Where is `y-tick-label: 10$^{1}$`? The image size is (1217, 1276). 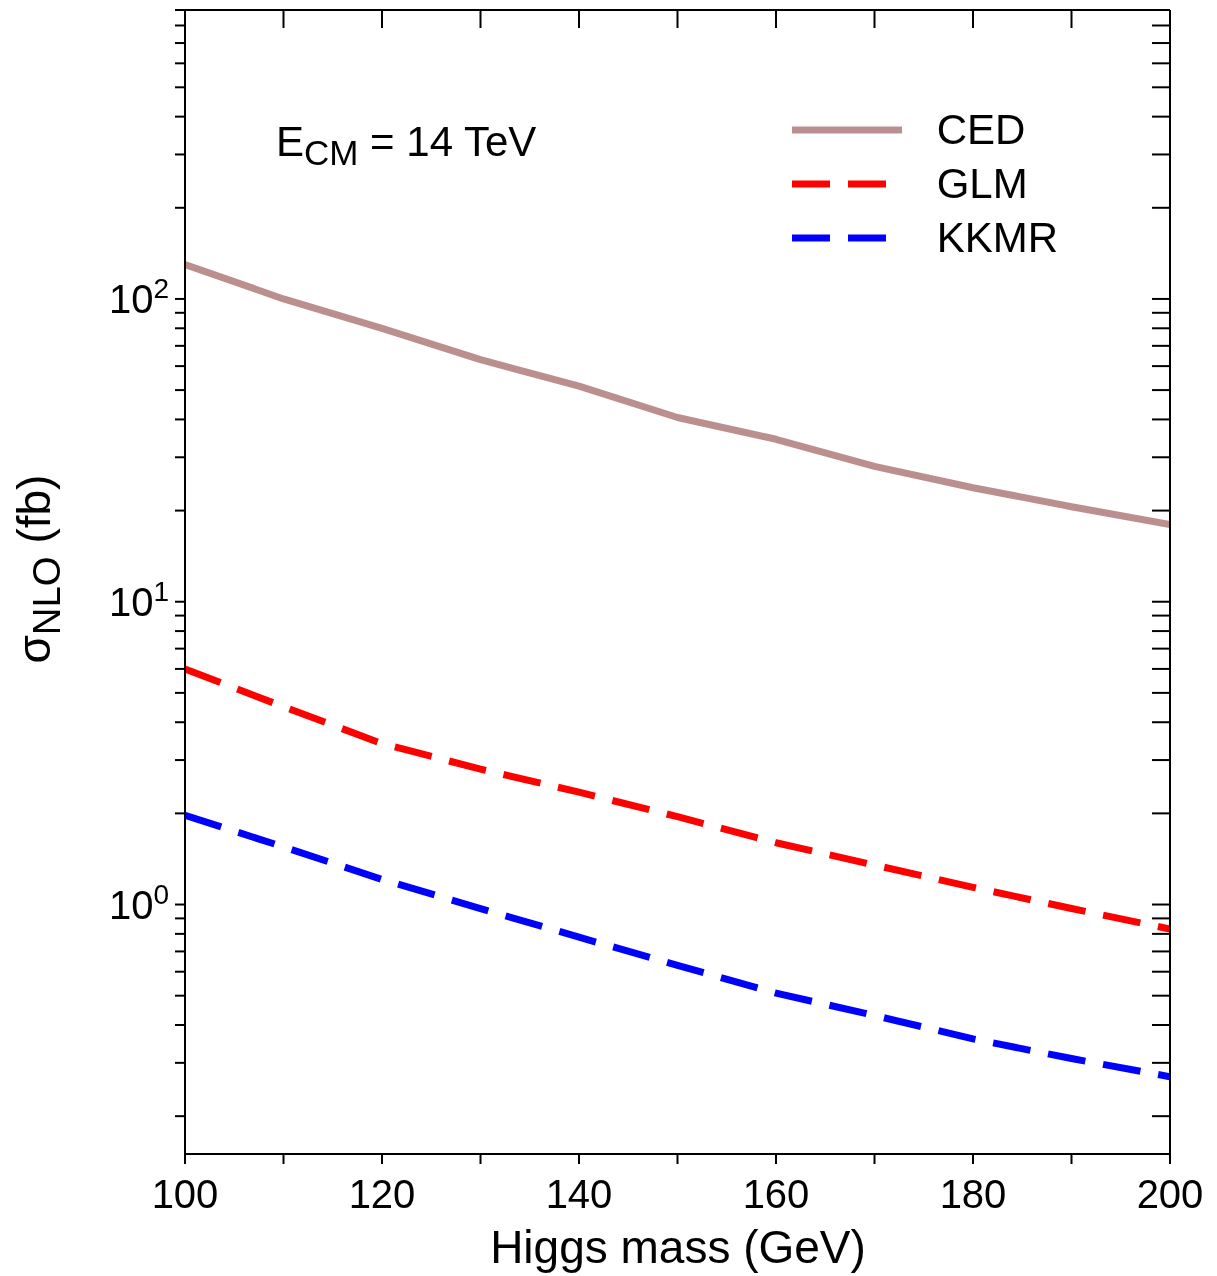 y-tick-label: 10$^{1}$ is located at coordinates (138, 599).